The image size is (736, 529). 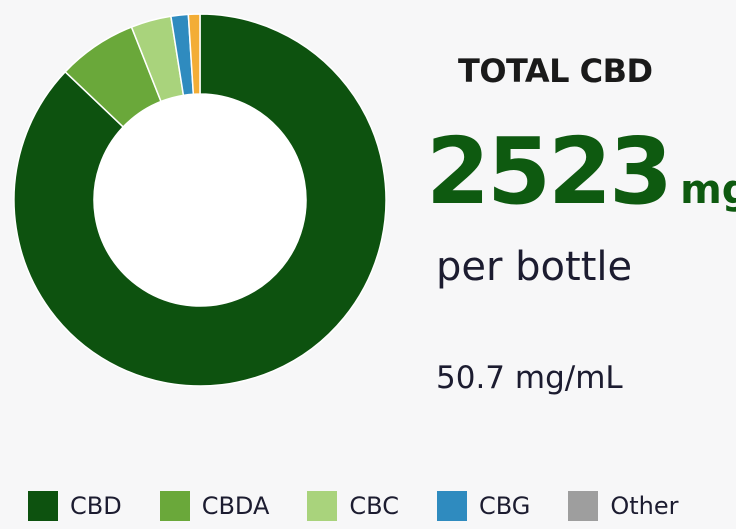 I want to click on chart-legend: CBD CBDA CBC CBG Other, so click(x=382, y=506).